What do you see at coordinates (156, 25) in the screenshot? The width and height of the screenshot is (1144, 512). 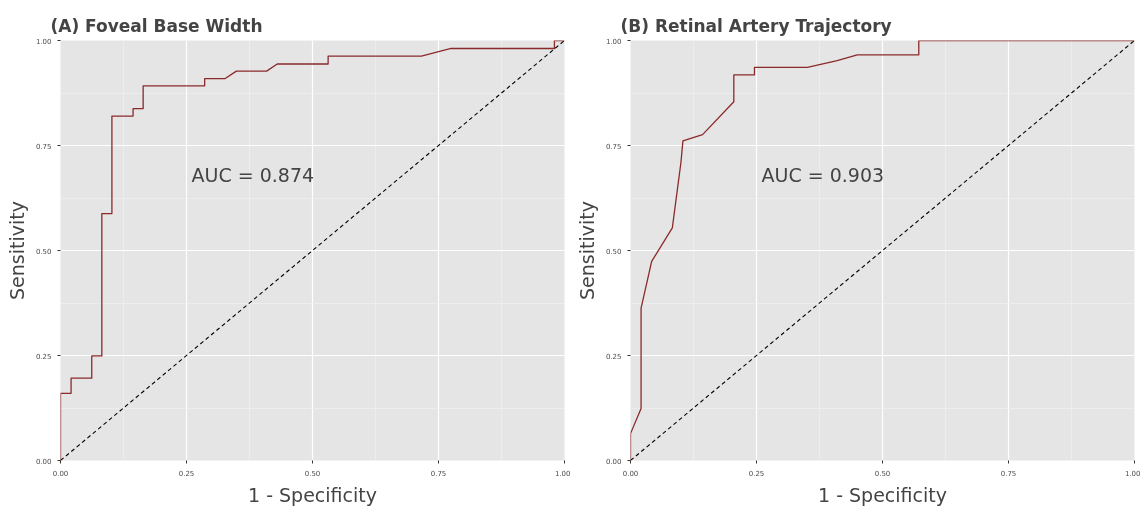 I see `chart-title: (A) Foveal Base Width` at bounding box center [156, 25].